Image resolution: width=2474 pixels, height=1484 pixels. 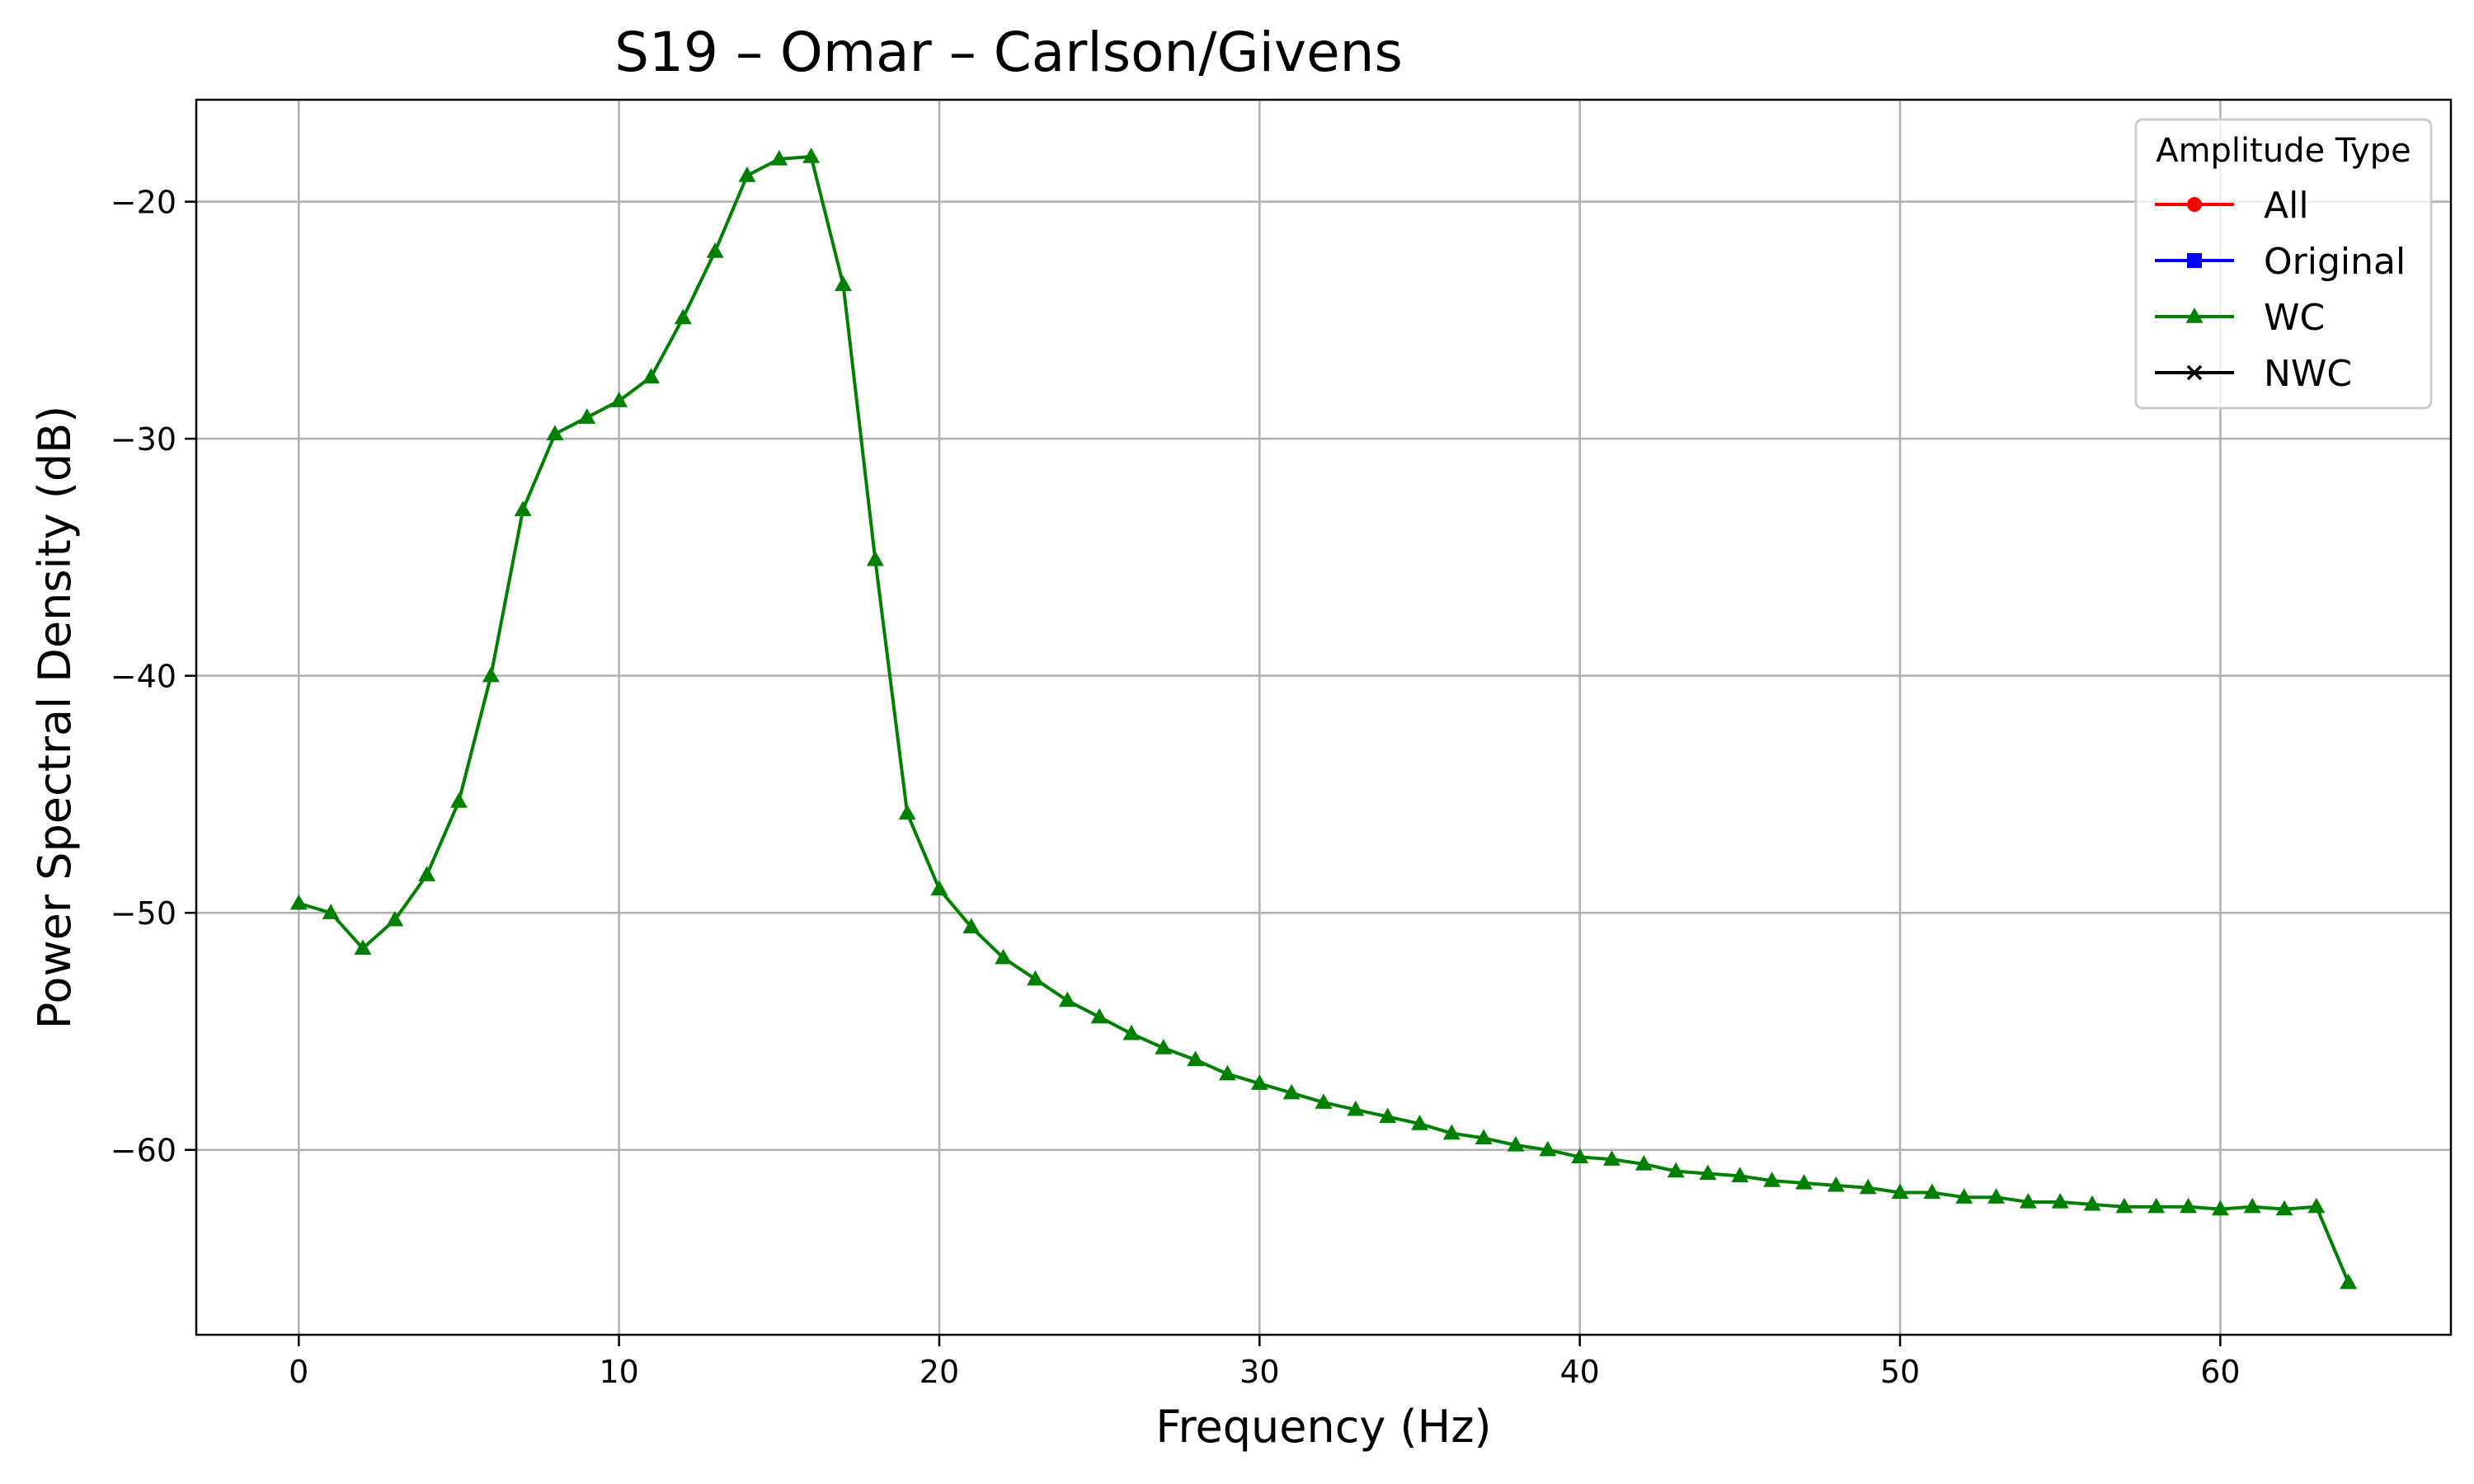 What do you see at coordinates (2308, 374) in the screenshot?
I see `legend-label: NWC` at bounding box center [2308, 374].